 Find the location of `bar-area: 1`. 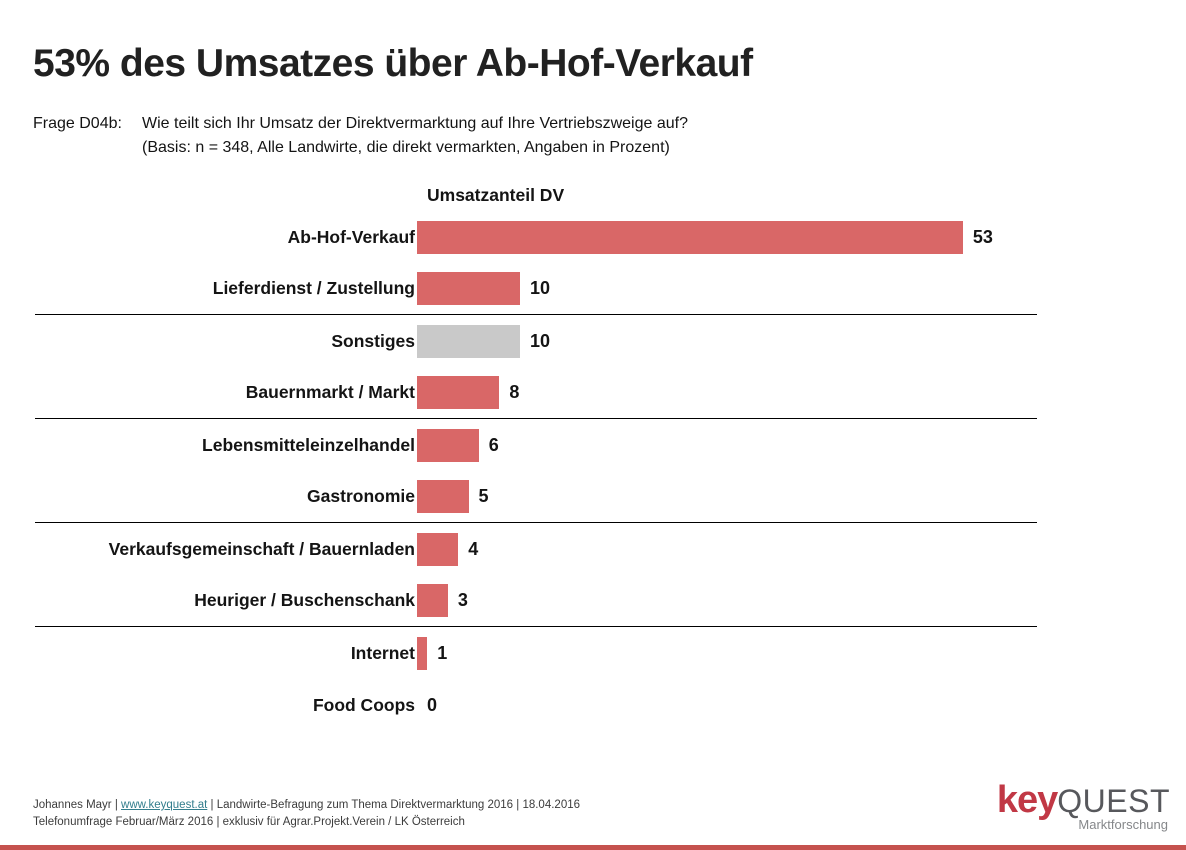

bar-area: 1 is located at coordinates (727, 653).